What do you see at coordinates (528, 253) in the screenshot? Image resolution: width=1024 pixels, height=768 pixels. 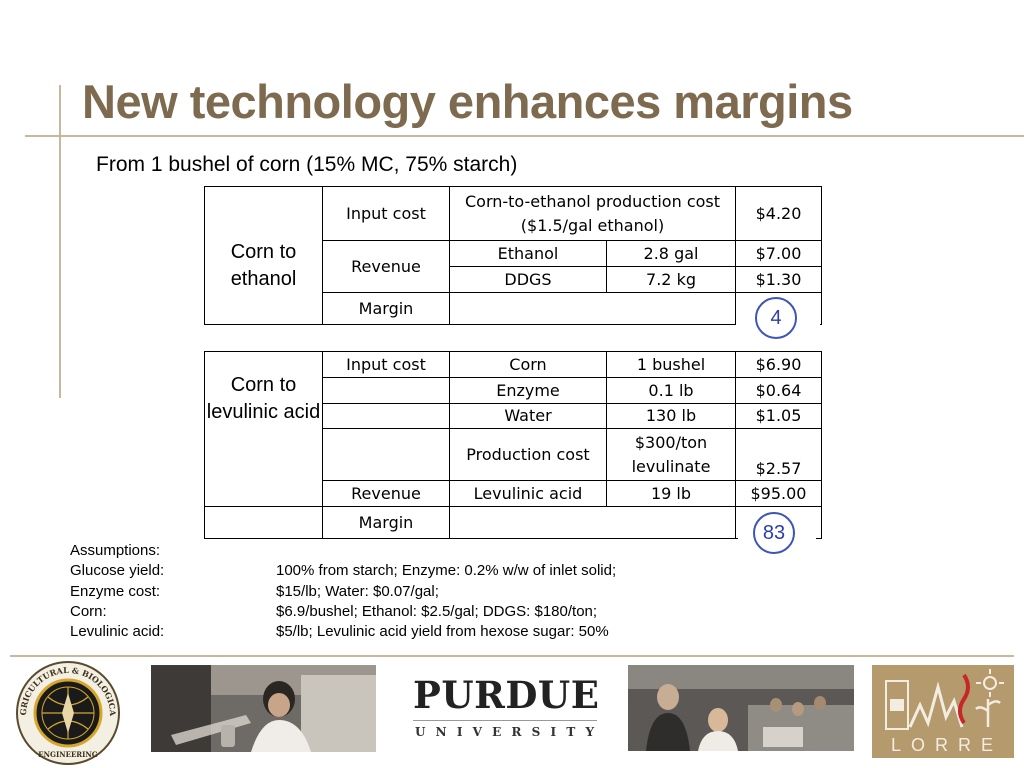 I see `ethanol-name: Ethanol` at bounding box center [528, 253].